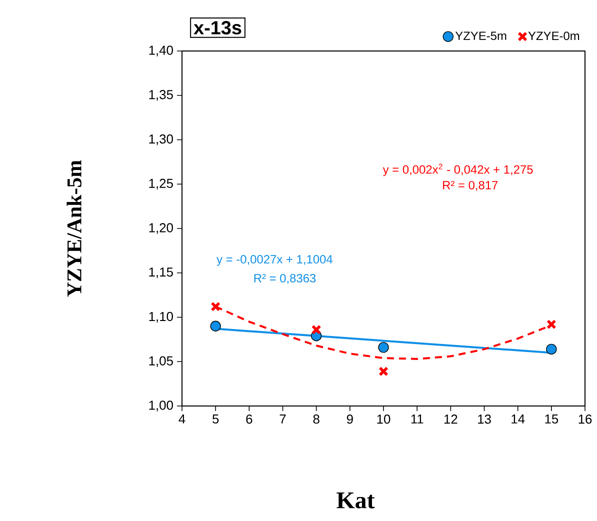 The height and width of the screenshot is (521, 597). I want to click on x-tick-label: 11, so click(417, 419).